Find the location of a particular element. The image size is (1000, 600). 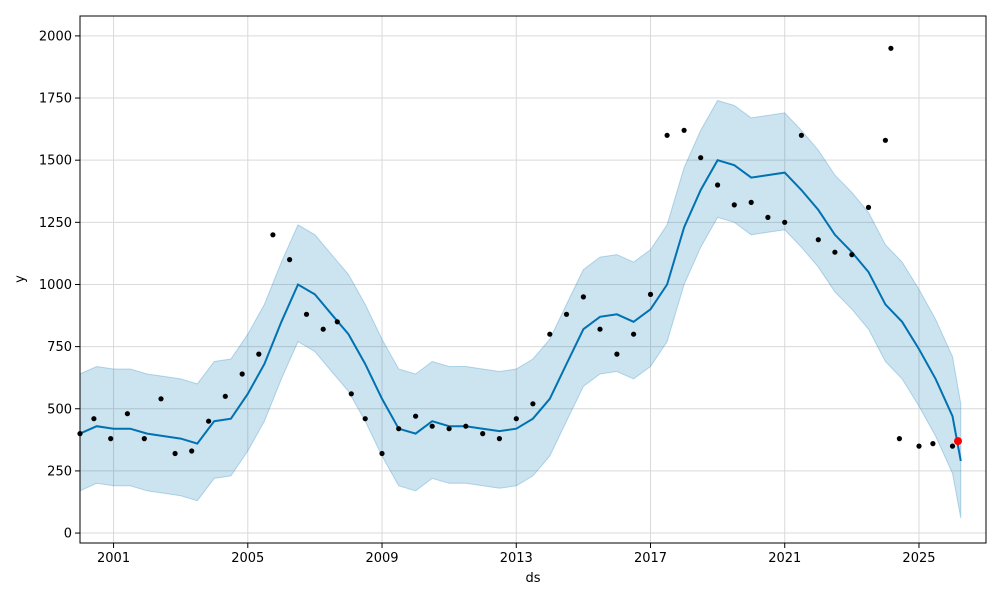

x-tick-label: 2017 is located at coordinates (650, 558).